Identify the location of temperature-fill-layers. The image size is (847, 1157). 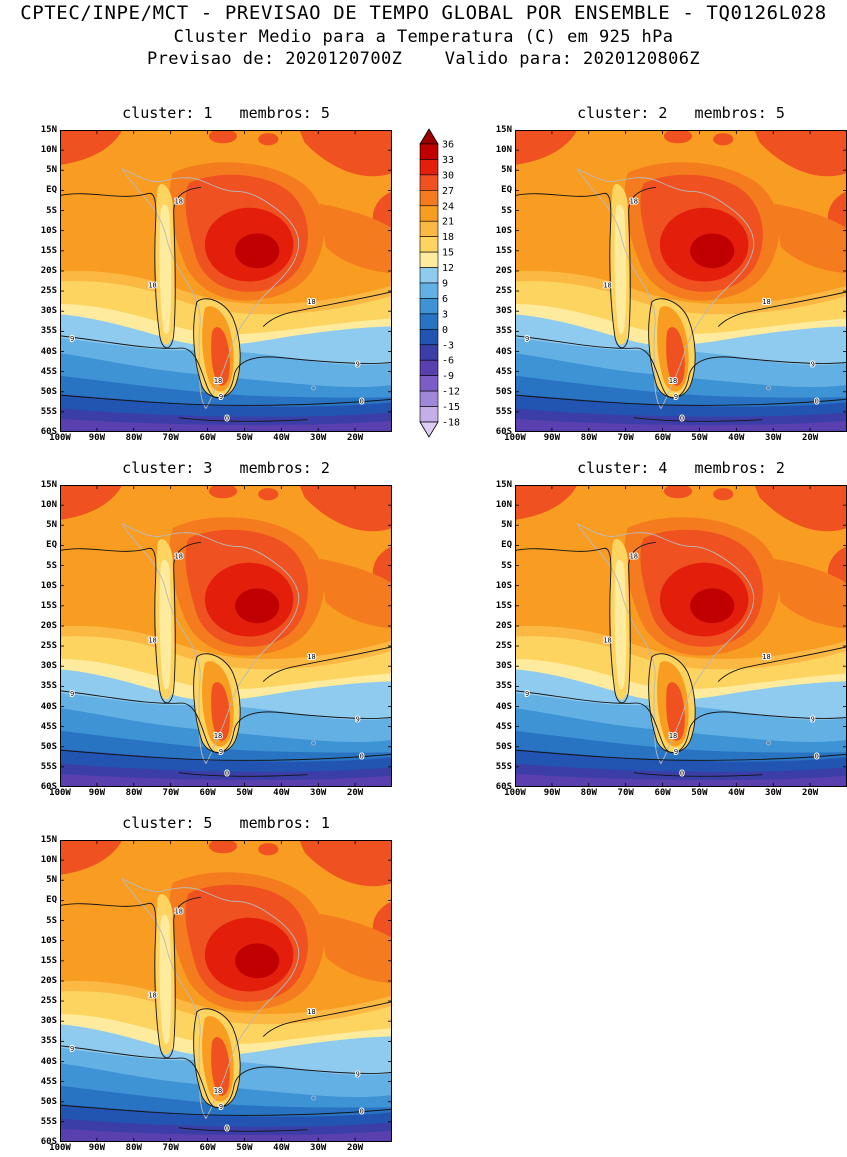
(226, 636).